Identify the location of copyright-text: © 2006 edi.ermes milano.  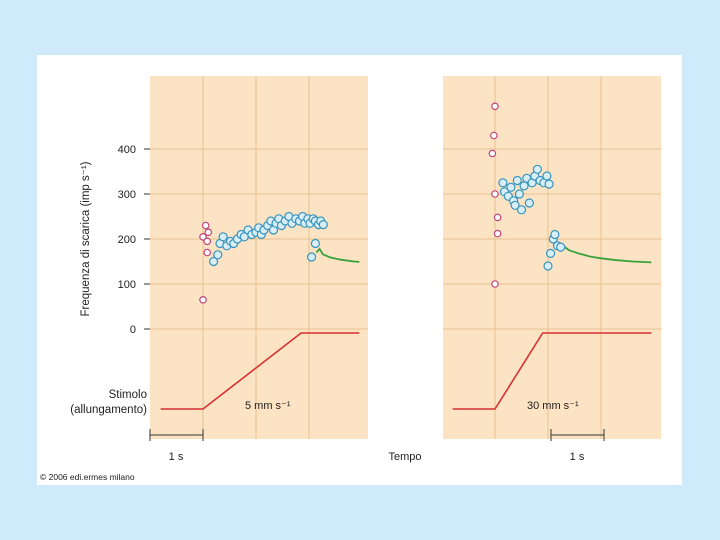
(87, 477).